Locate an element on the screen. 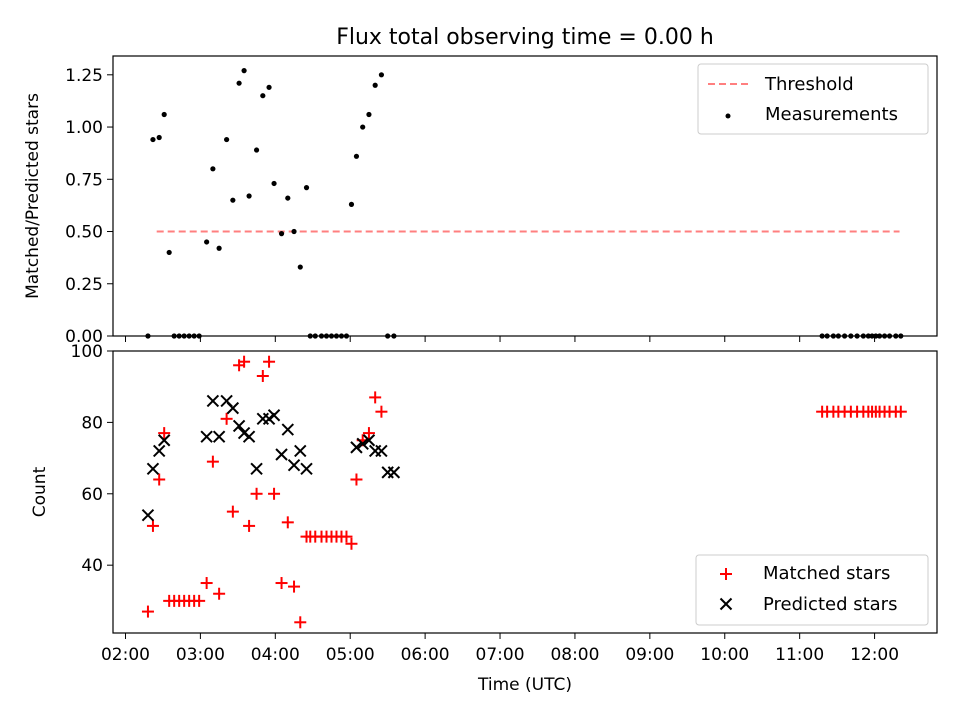 The image size is (960, 724). legend-predicted-label: Predicted stars is located at coordinates (830, 604).